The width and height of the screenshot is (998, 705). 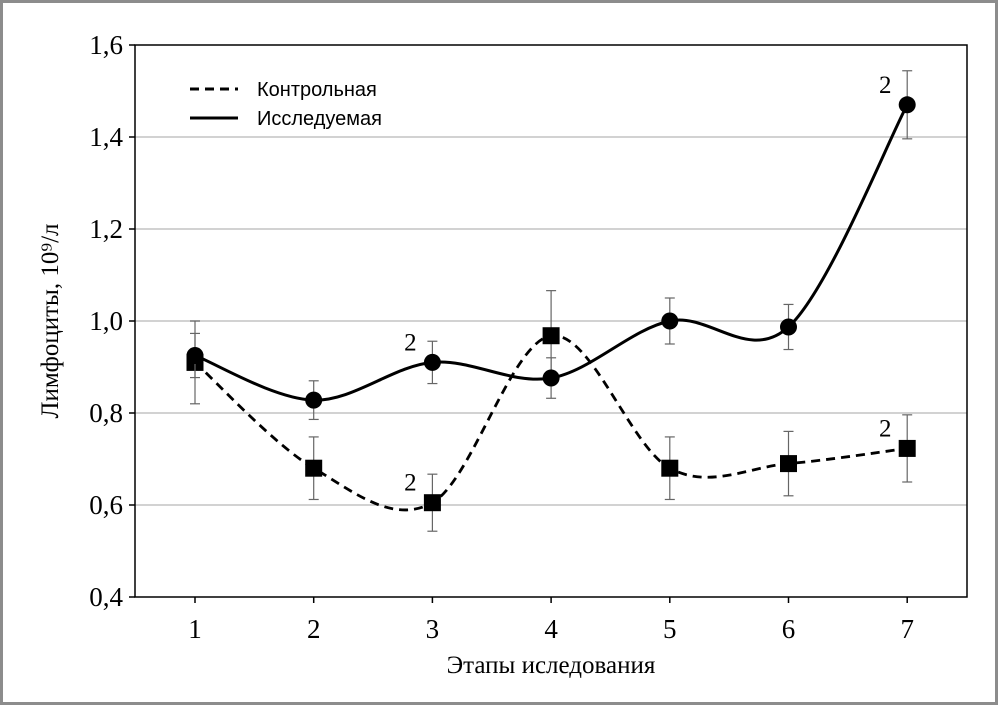 I want to click on x-tick-label: 2, so click(x=314, y=629).